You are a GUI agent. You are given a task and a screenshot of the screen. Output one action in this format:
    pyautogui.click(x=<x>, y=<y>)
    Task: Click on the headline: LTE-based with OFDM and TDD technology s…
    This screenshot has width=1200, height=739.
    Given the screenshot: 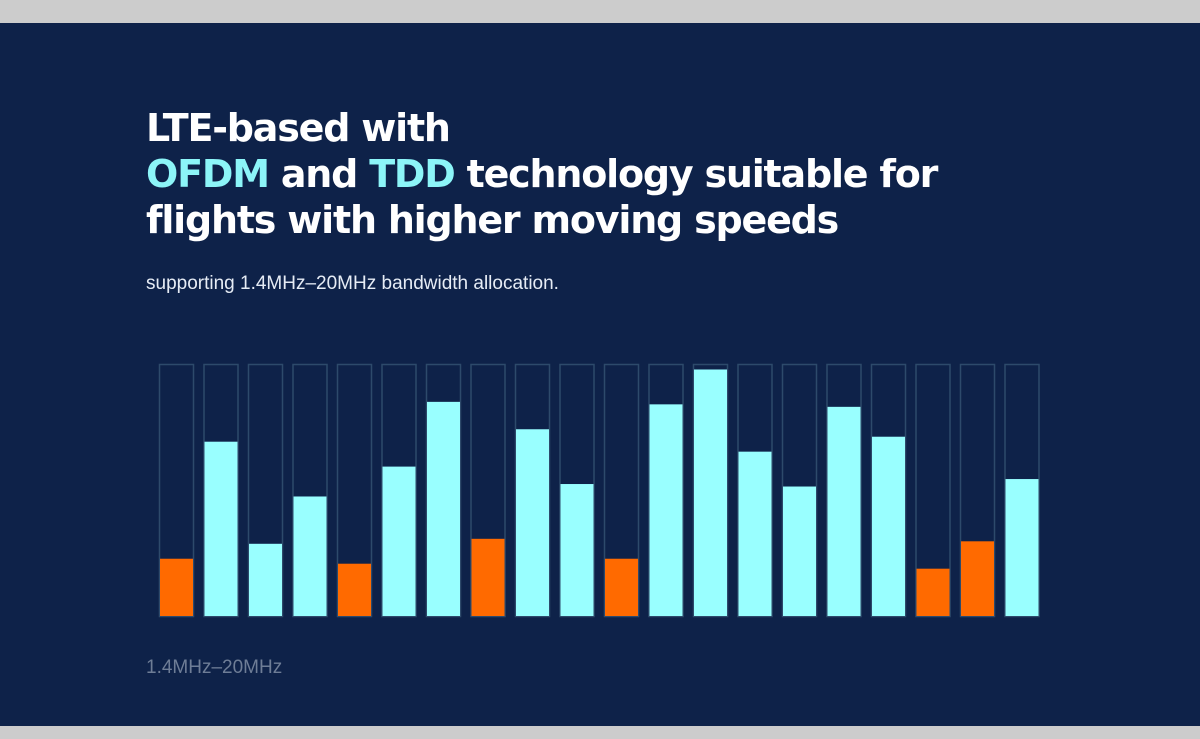 What is the action you would take?
    pyautogui.click(x=596, y=174)
    